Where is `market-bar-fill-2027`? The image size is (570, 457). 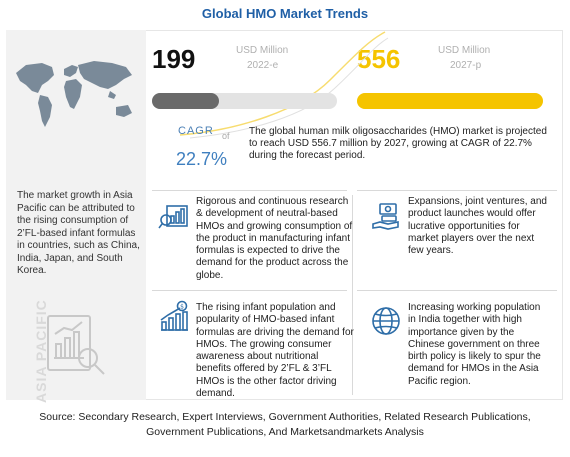
market-bar-fill-2027 is located at coordinates (450, 101).